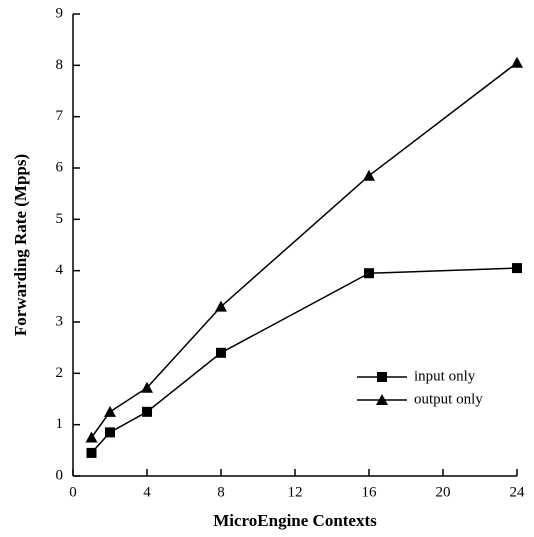  I want to click on x-axis-label: MicroEngine Contexts, so click(295, 520).